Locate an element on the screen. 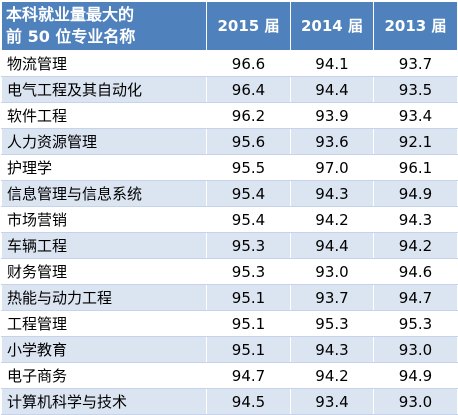 The image size is (458, 415). table-row: 物流管理 96.6 94.1 93.7 is located at coordinates (229, 63).